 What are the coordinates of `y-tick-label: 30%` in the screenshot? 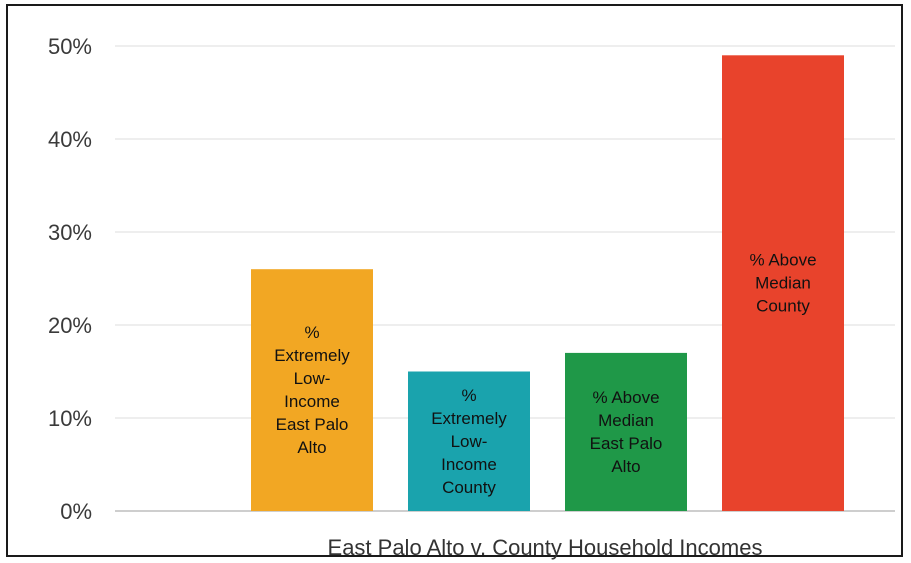 It's located at (70, 232).